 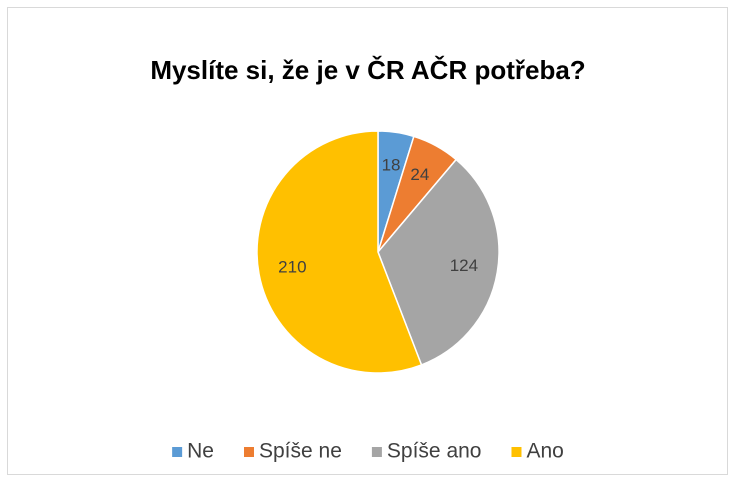 What do you see at coordinates (391, 164) in the screenshot?
I see `data-label: 18` at bounding box center [391, 164].